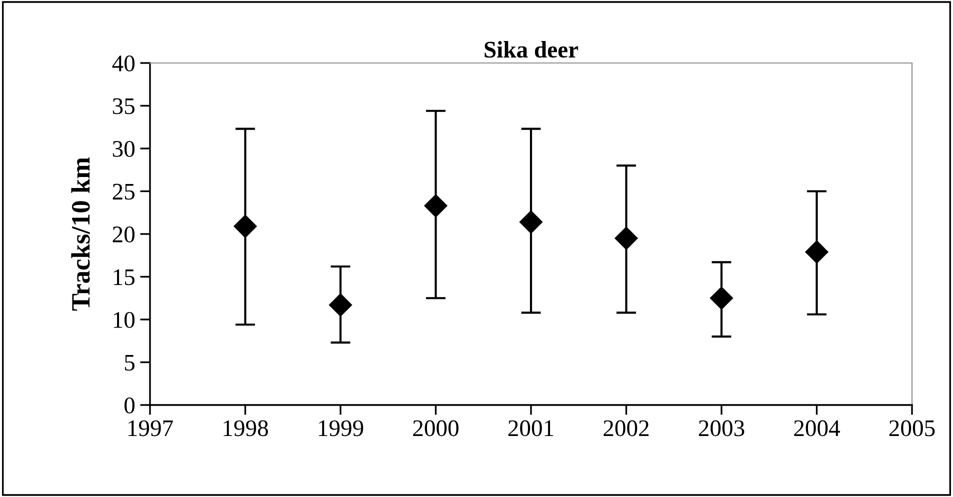 The width and height of the screenshot is (953, 497). Describe the element at coordinates (531, 428) in the screenshot. I see `x-tick-label: 2001` at that location.